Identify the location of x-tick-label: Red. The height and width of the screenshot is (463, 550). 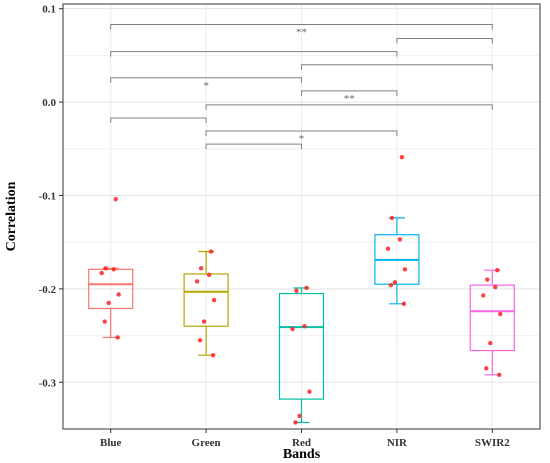
(301, 443).